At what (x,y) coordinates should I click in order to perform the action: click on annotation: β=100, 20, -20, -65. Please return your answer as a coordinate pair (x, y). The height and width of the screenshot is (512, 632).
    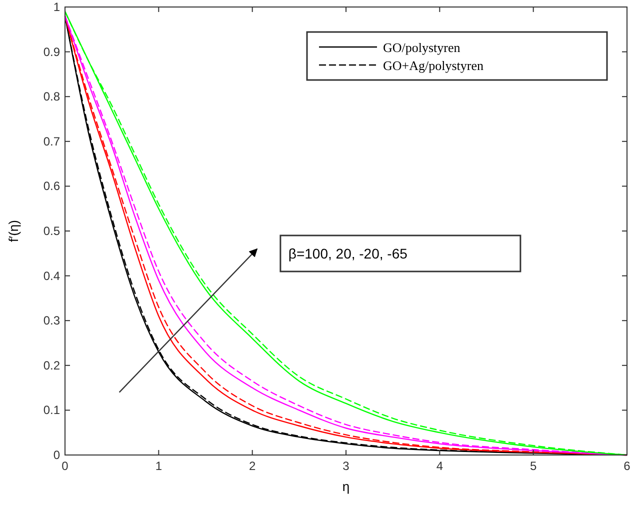
    Looking at the image, I should click on (348, 253).